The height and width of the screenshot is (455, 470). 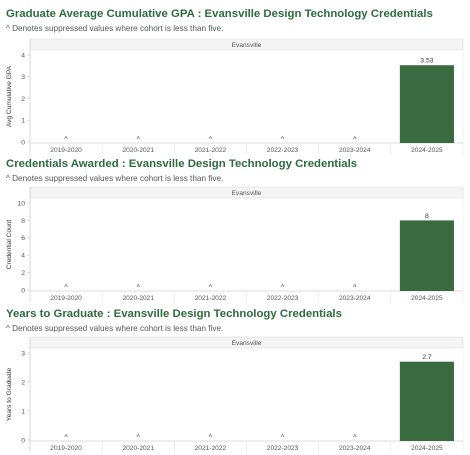 What do you see at coordinates (427, 216) in the screenshot?
I see `data-label-2024-2025: 8` at bounding box center [427, 216].